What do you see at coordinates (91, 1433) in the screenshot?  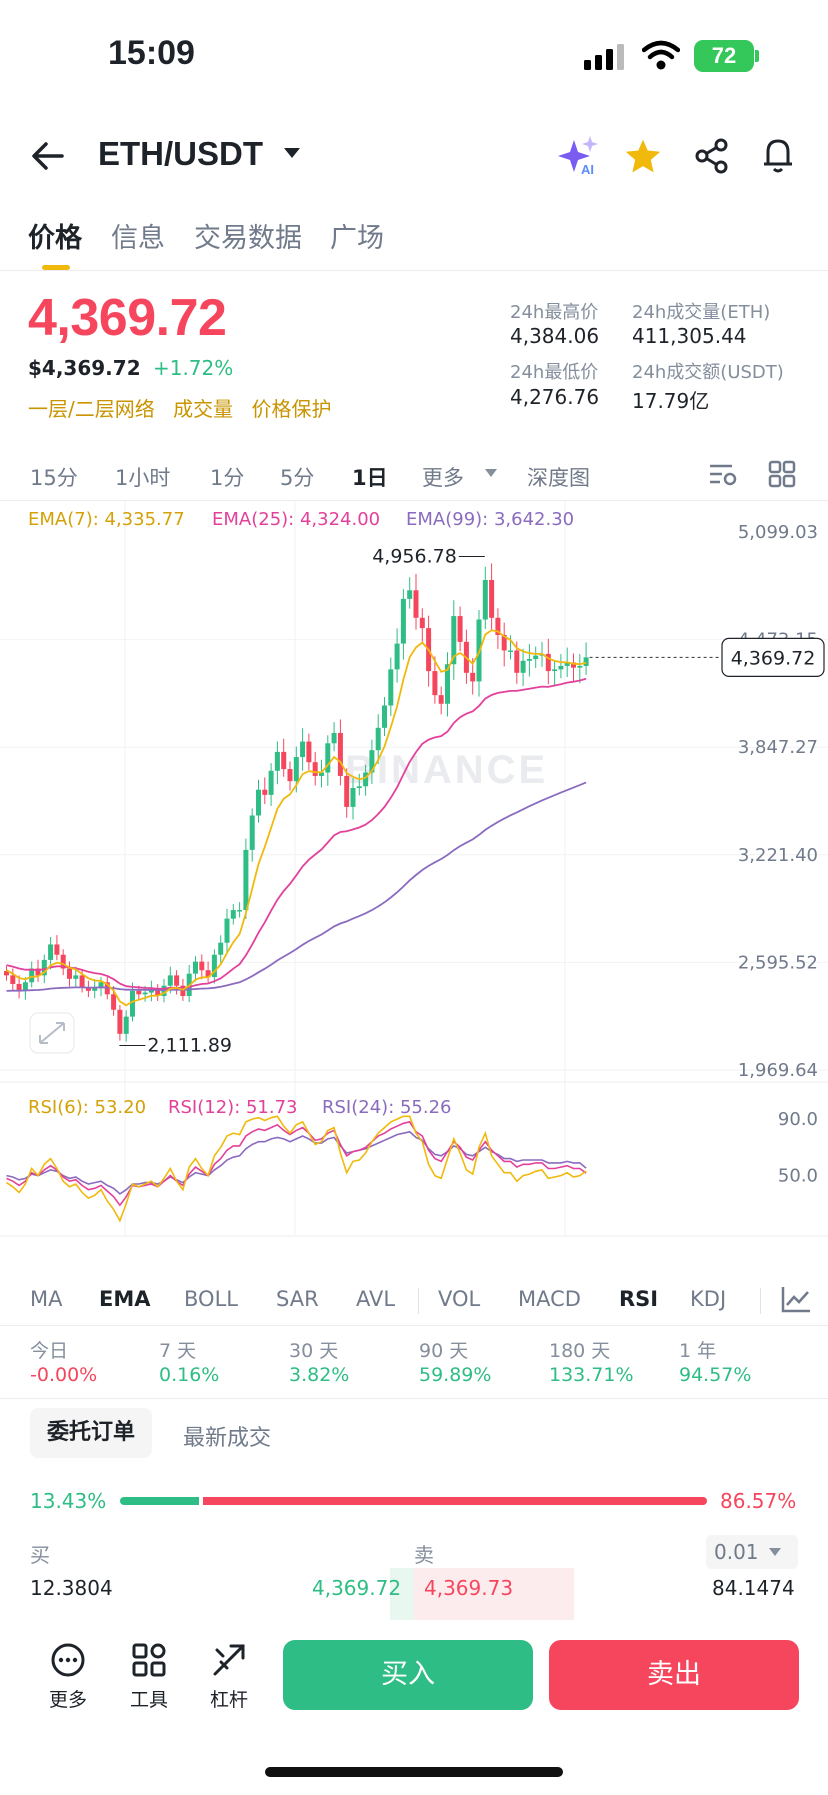 I see `tab-order-book: 委托订单` at bounding box center [91, 1433].